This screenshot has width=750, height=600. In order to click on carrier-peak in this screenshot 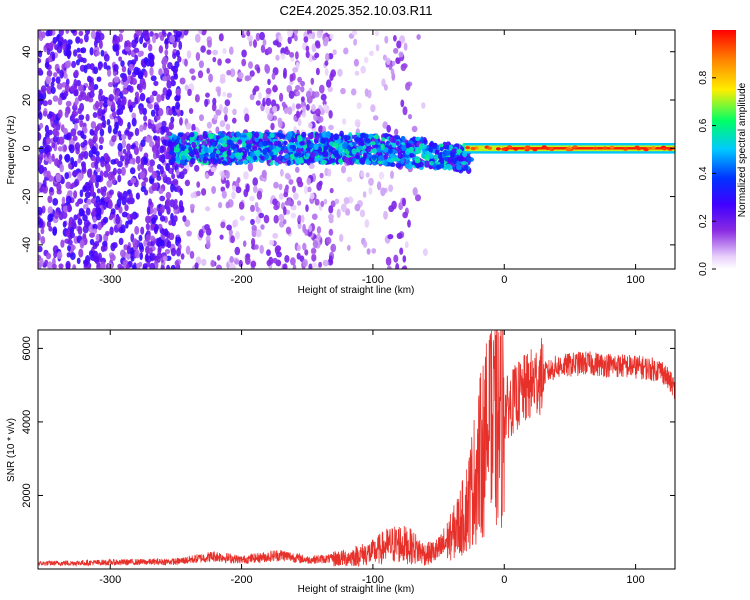, I will do `click(516, 149)`.